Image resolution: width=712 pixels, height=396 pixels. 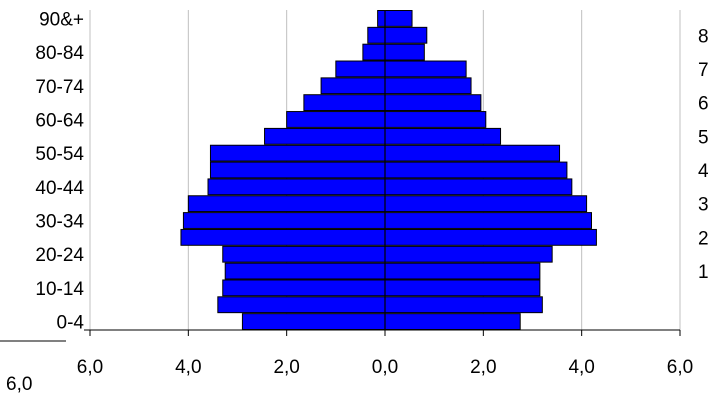 I want to click on y-tick-label: 40-44, so click(x=59, y=188).